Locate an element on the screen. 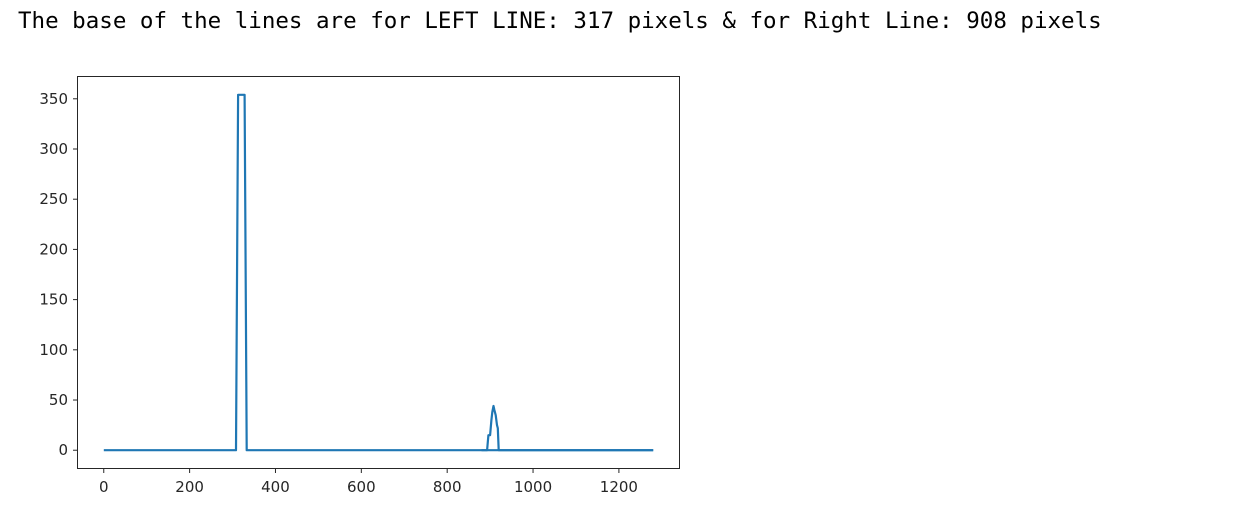  x-tick-label: 1000 is located at coordinates (533, 487).